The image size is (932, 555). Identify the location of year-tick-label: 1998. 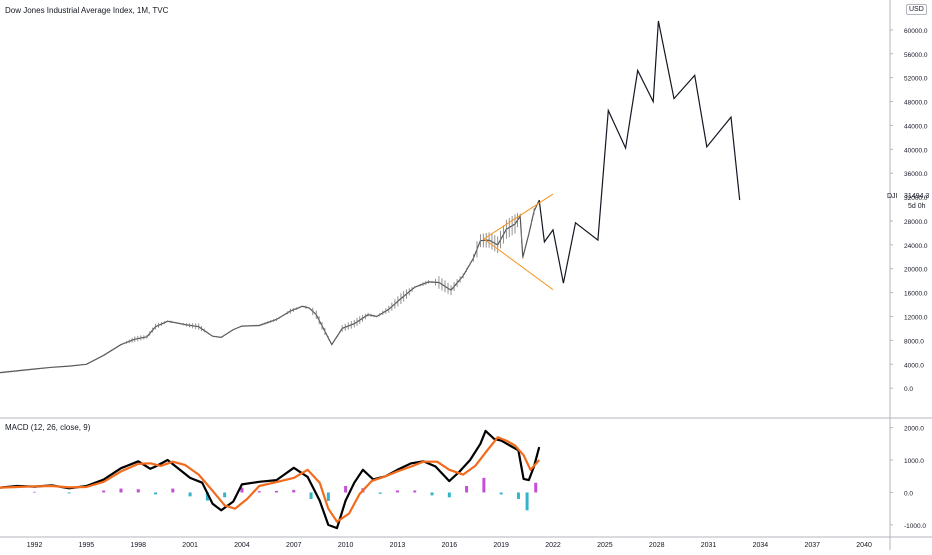
(138, 545).